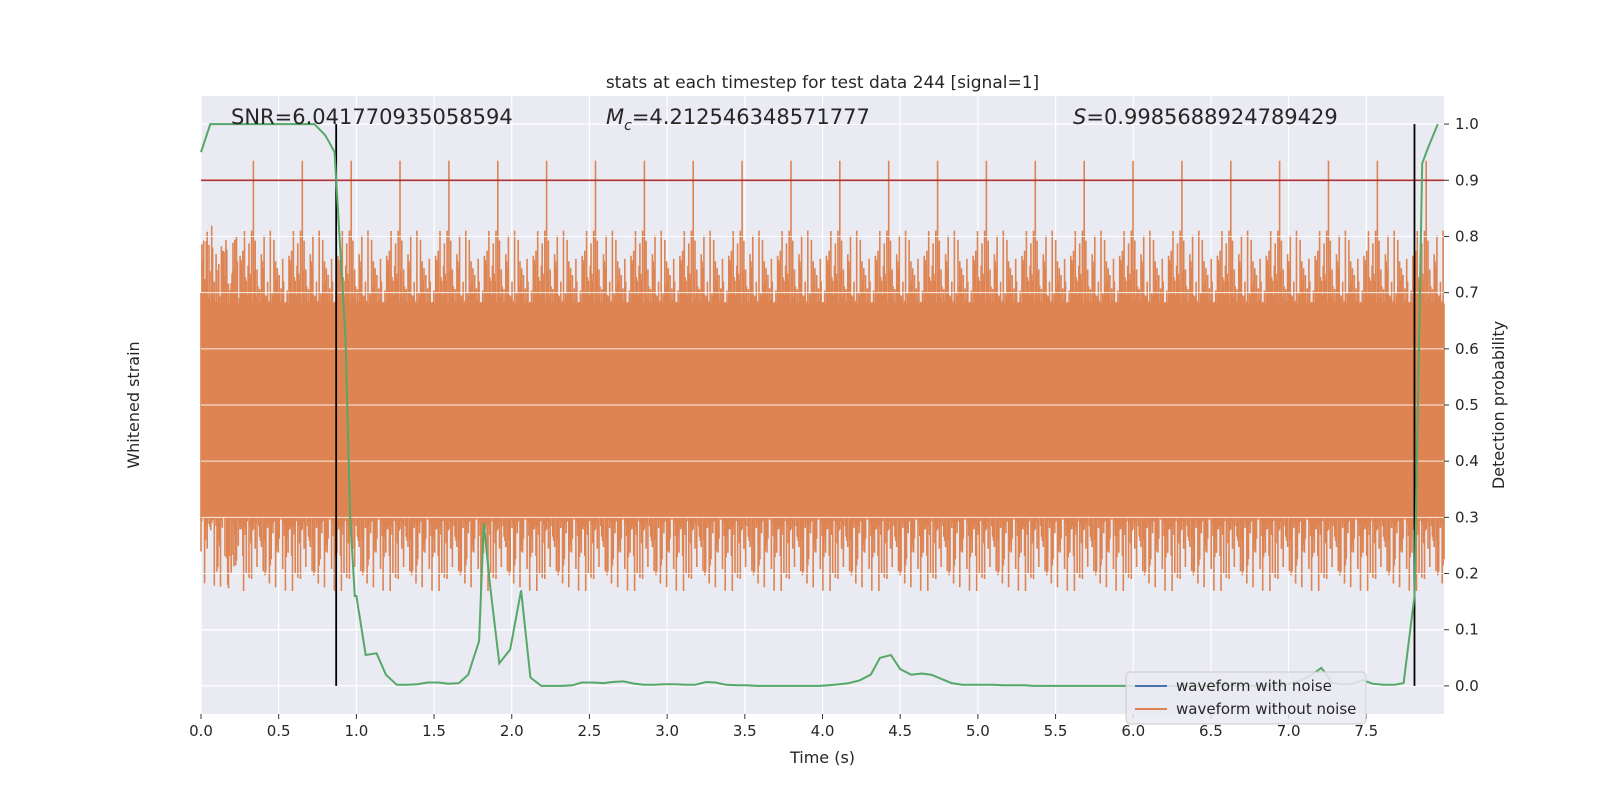 This screenshot has height=800, width=1600. Describe the element at coordinates (1079, 117) in the screenshot. I see `s-symbol: S` at that location.